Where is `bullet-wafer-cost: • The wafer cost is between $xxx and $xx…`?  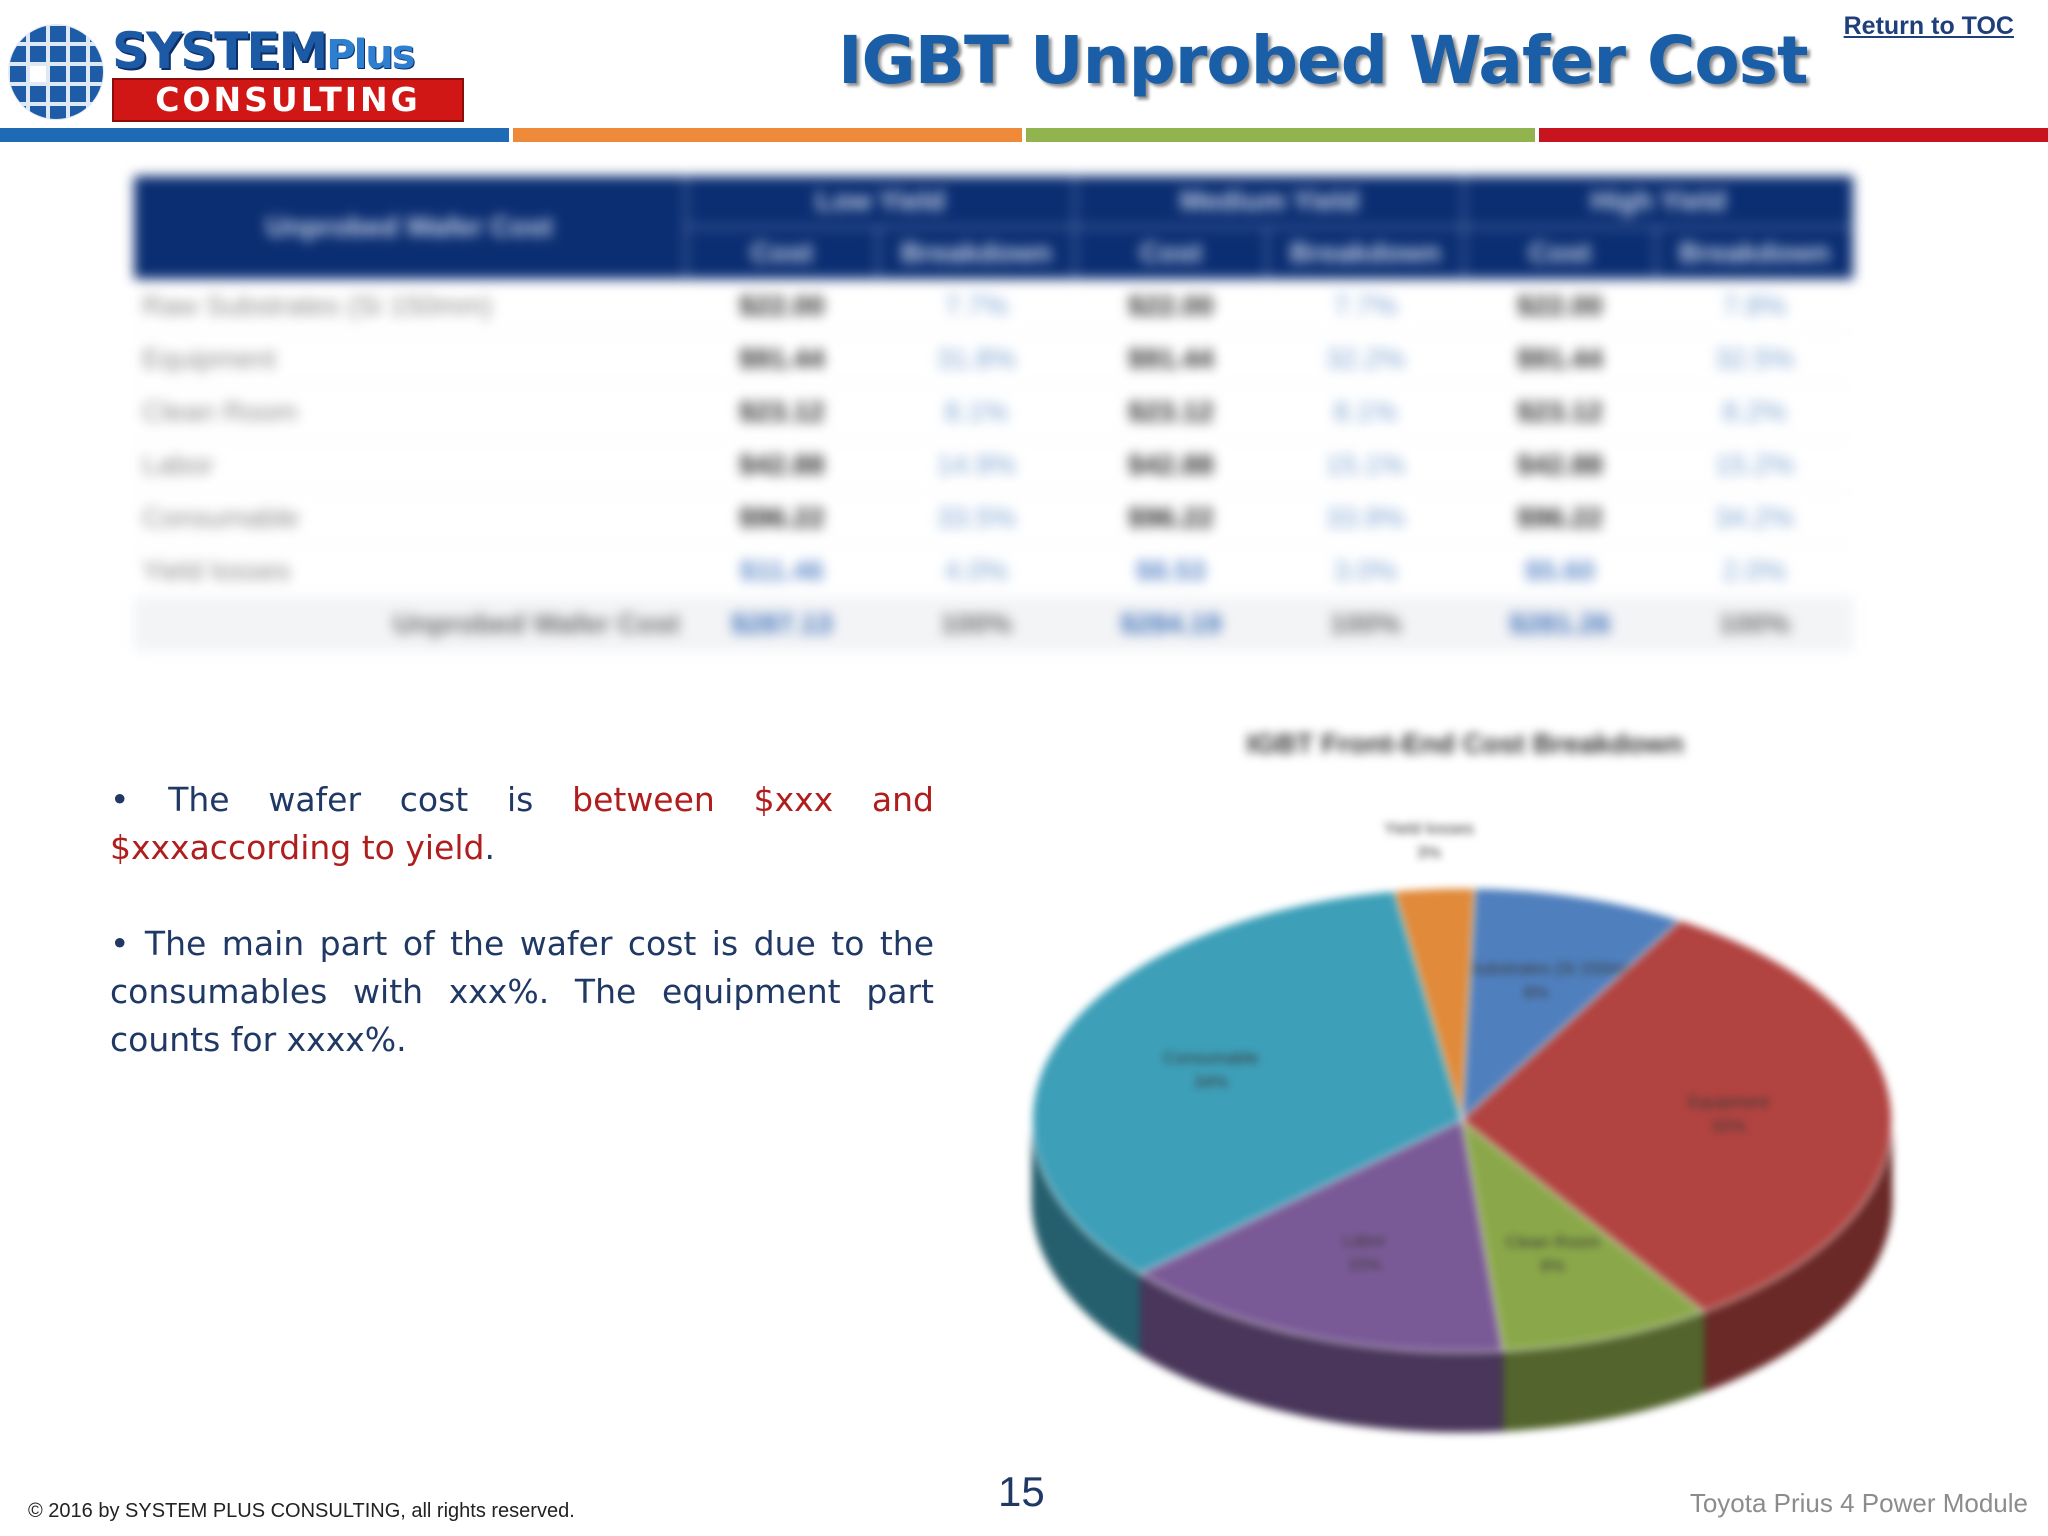 bullet-wafer-cost: • The wafer cost is between $xxx and $xx… is located at coordinates (522, 824).